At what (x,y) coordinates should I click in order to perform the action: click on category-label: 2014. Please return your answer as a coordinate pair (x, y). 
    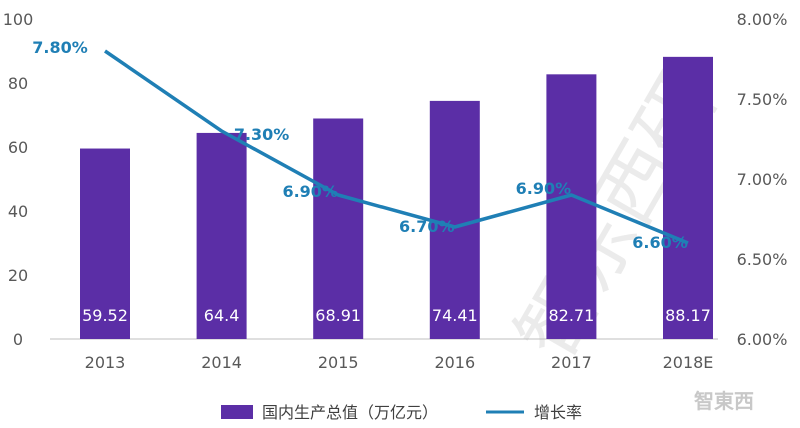
    Looking at the image, I should click on (221, 362).